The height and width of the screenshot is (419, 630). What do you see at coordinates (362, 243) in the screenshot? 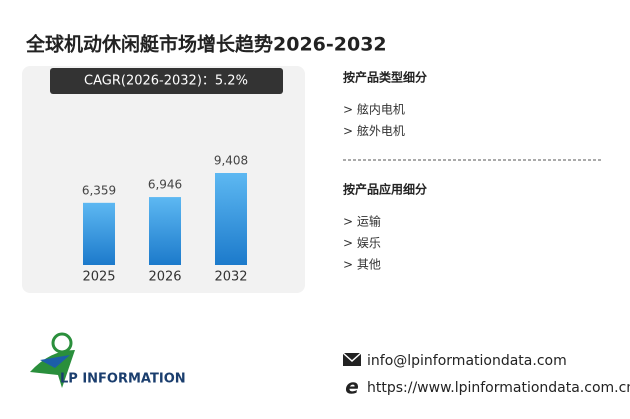
I see `section-item: > 娱乐` at bounding box center [362, 243].